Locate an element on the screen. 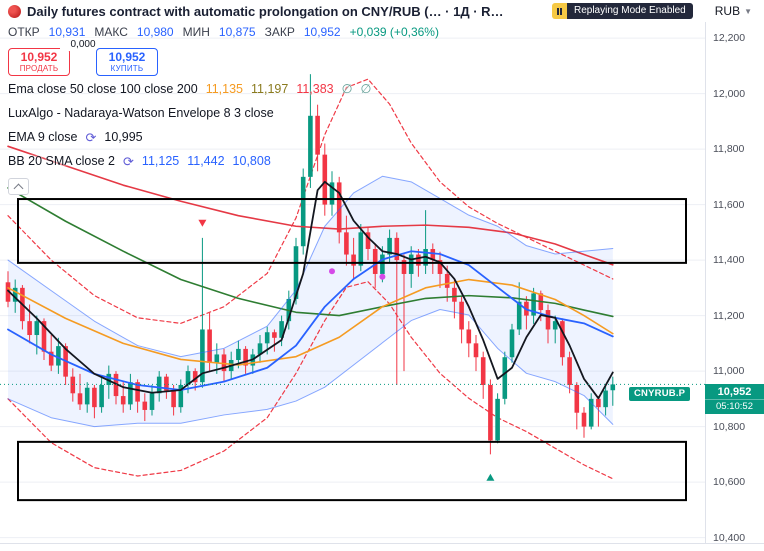 The height and width of the screenshot is (551, 764). price-axis-label: 12,000 is located at coordinates (729, 93).